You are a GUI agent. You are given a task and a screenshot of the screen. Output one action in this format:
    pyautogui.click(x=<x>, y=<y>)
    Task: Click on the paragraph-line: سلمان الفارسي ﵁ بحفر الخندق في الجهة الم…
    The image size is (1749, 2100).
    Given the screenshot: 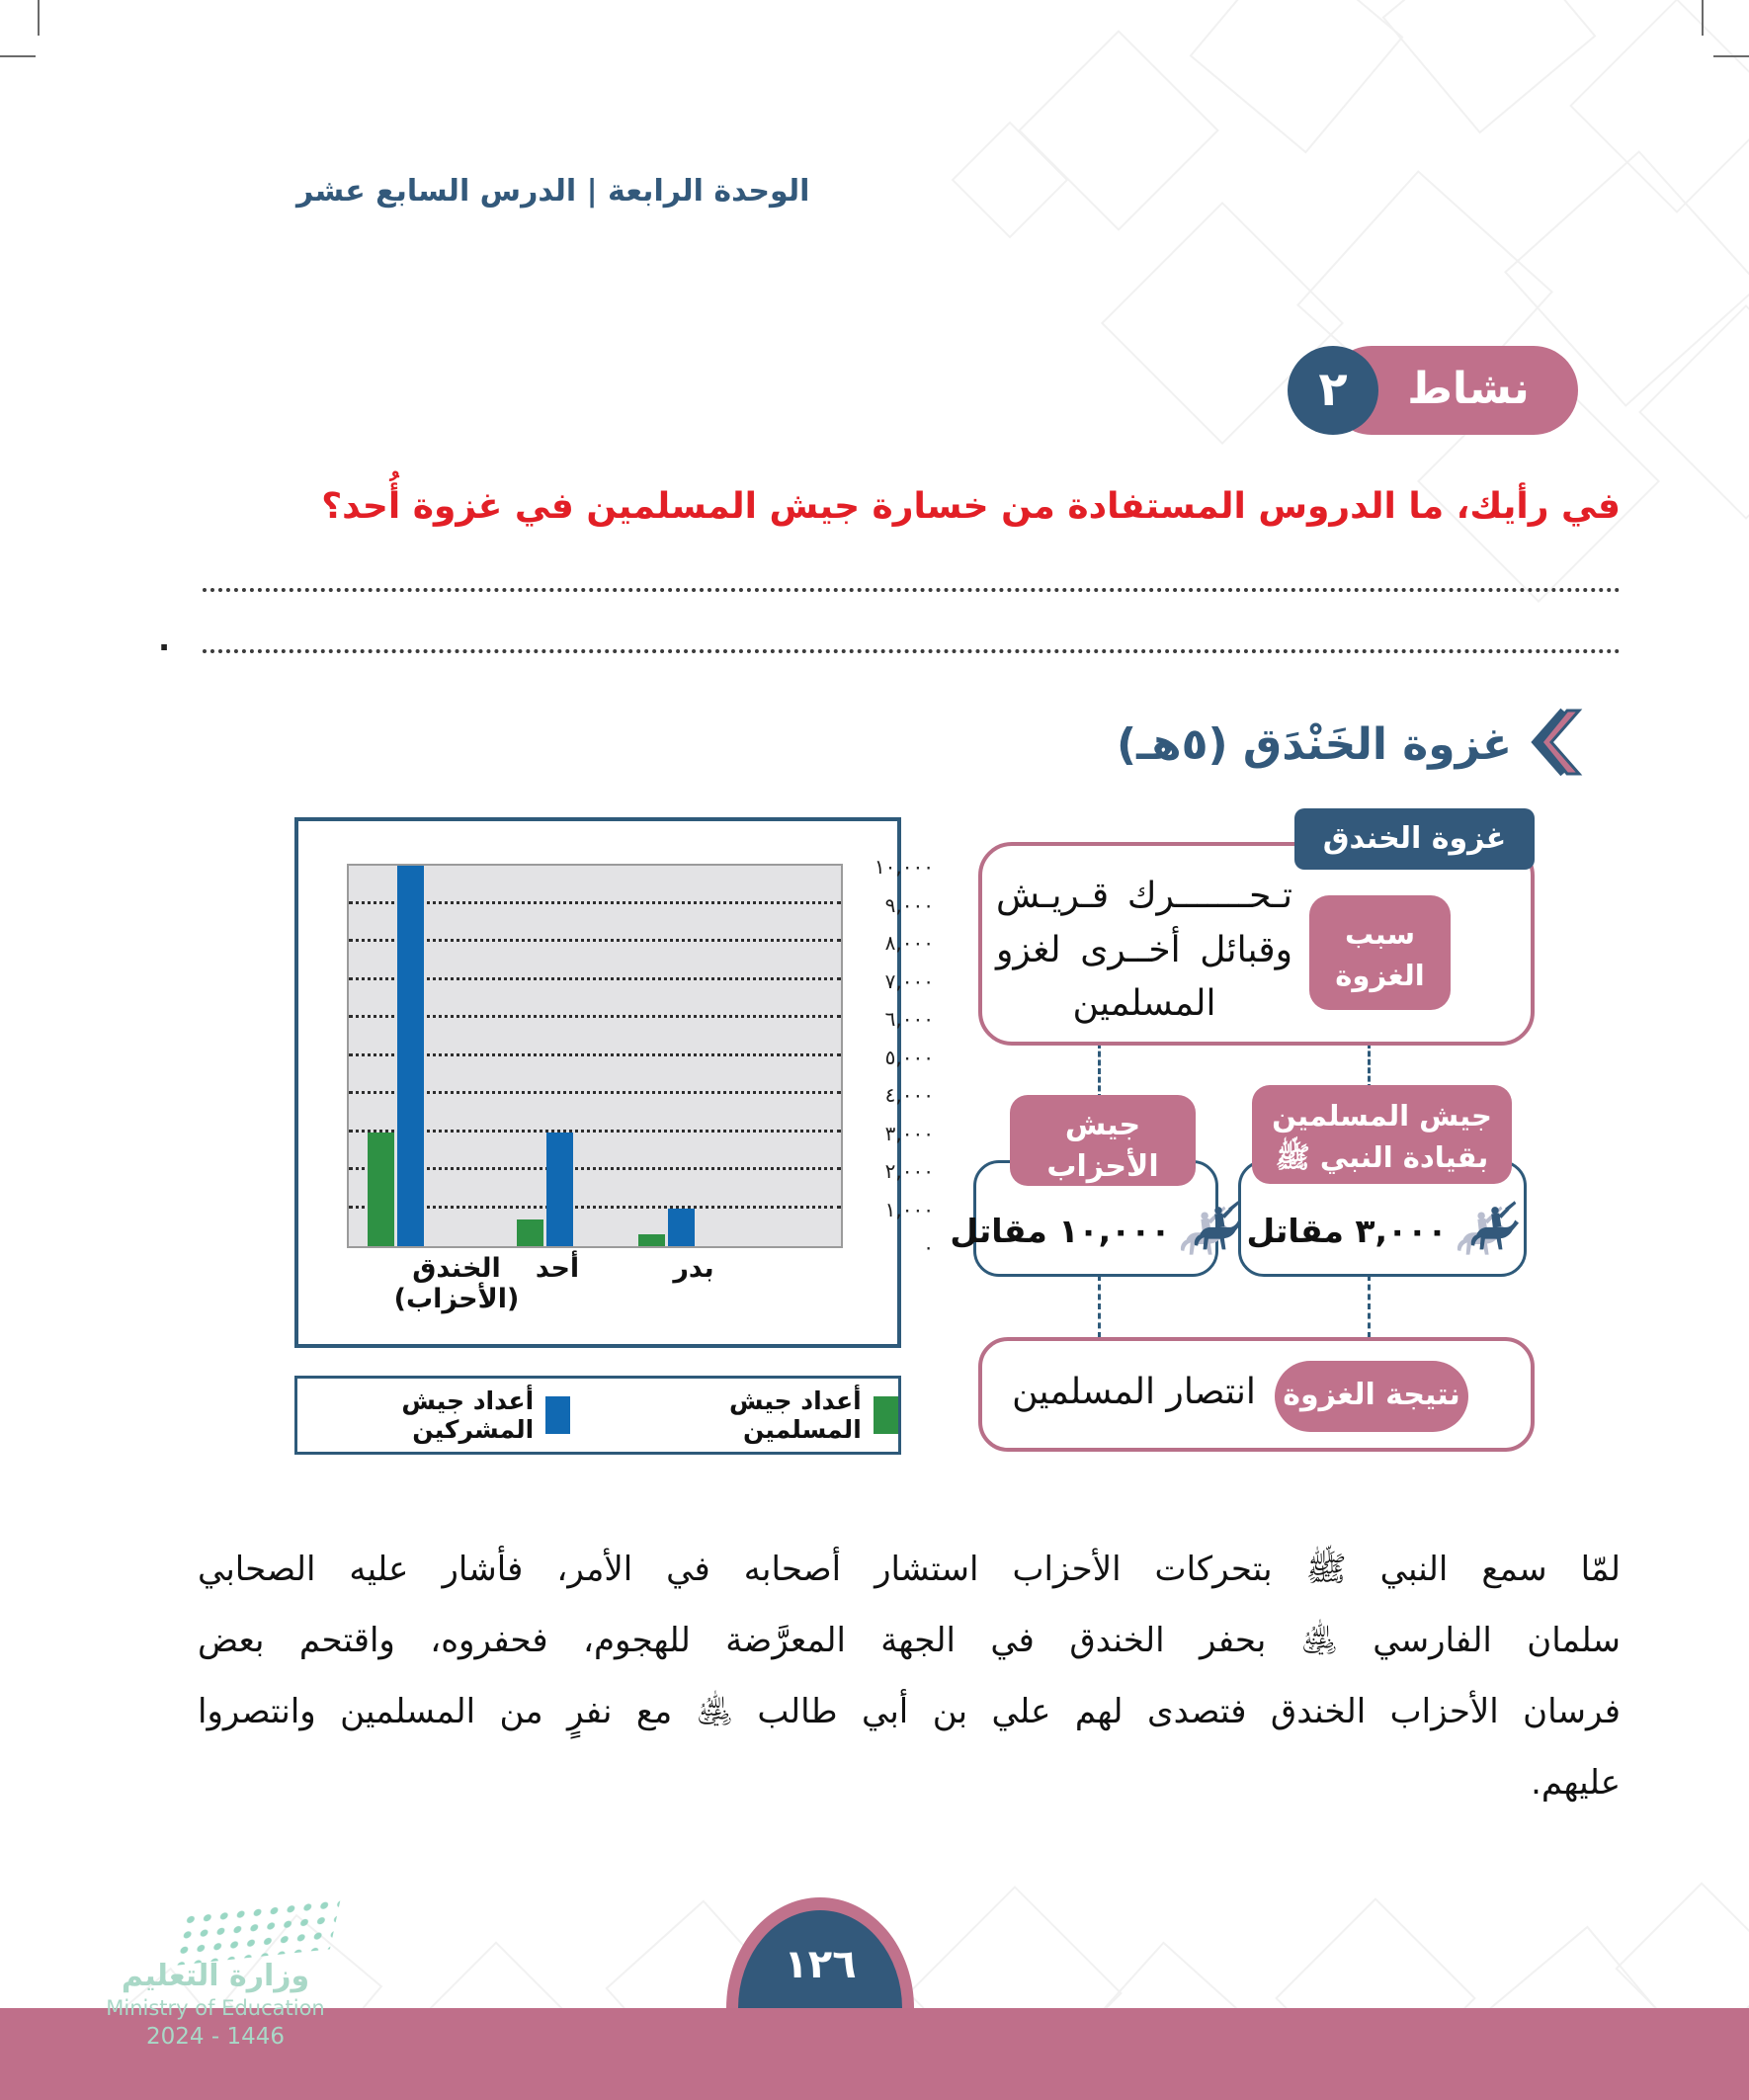 What is the action you would take?
    pyautogui.click(x=910, y=1640)
    